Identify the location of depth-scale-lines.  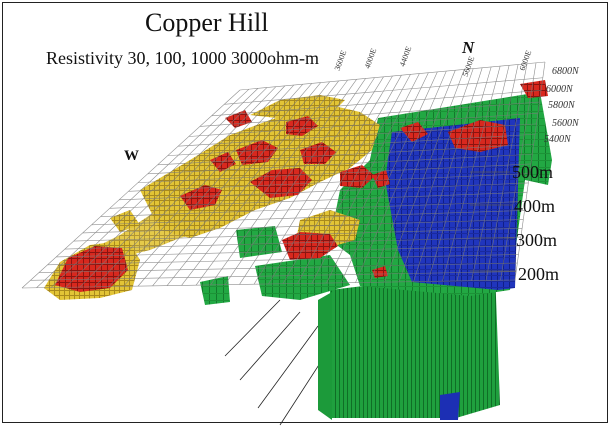
(493, 221).